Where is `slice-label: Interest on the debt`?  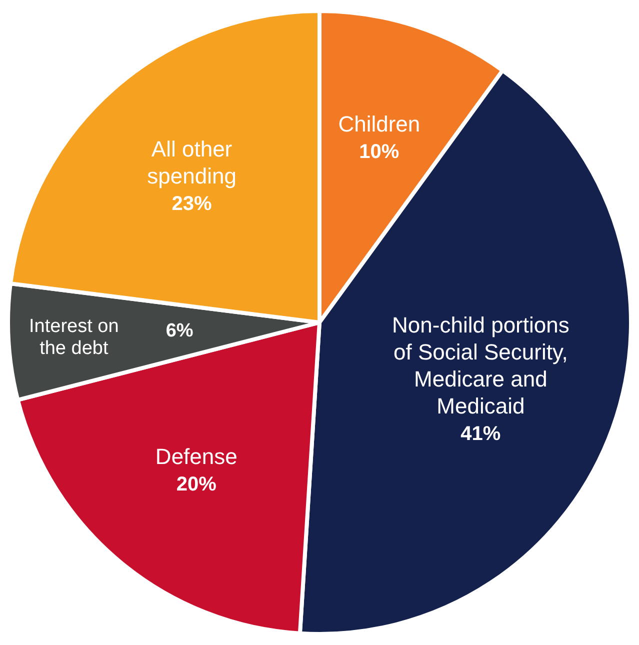
slice-label: Interest on the debt is located at coordinates (74, 338).